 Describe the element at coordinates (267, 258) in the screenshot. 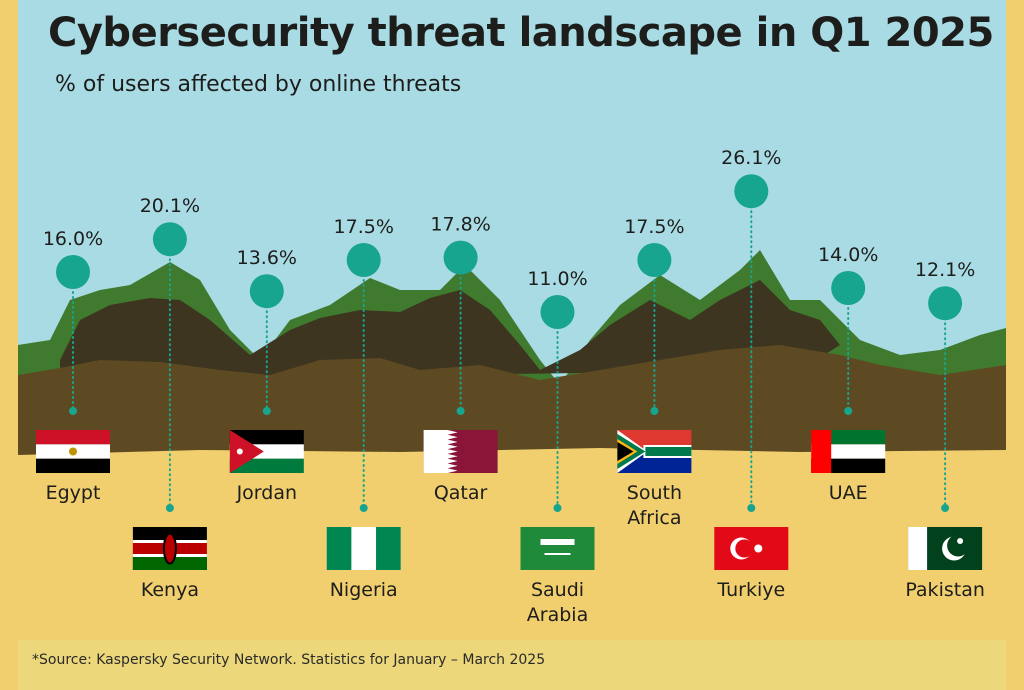

I see `data-label: 13.6%` at that location.